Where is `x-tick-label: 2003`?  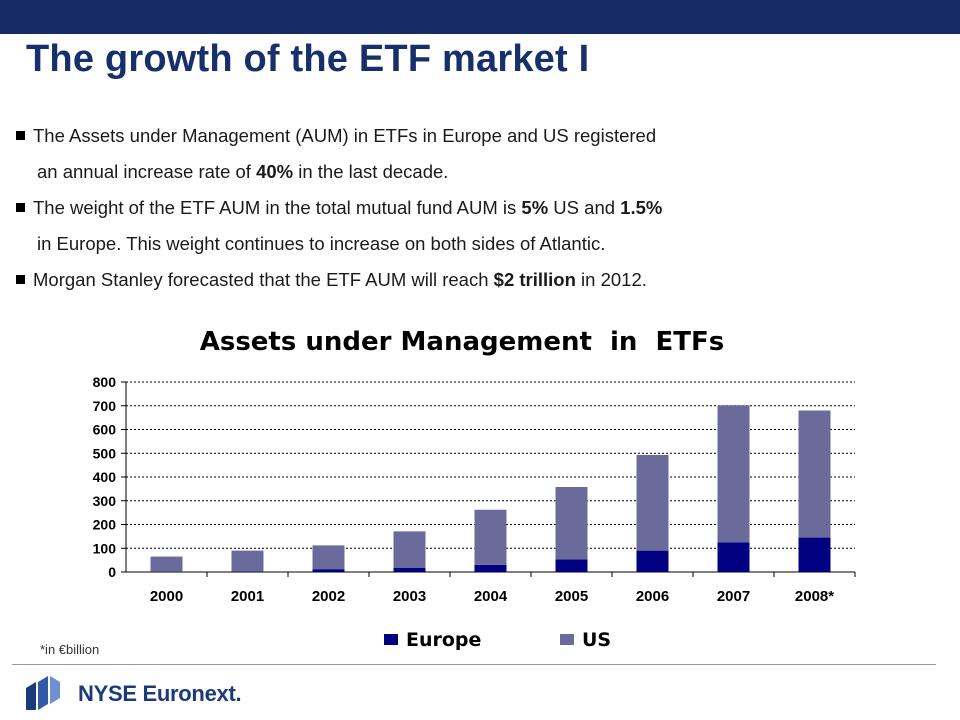
x-tick-label: 2003 is located at coordinates (409, 596).